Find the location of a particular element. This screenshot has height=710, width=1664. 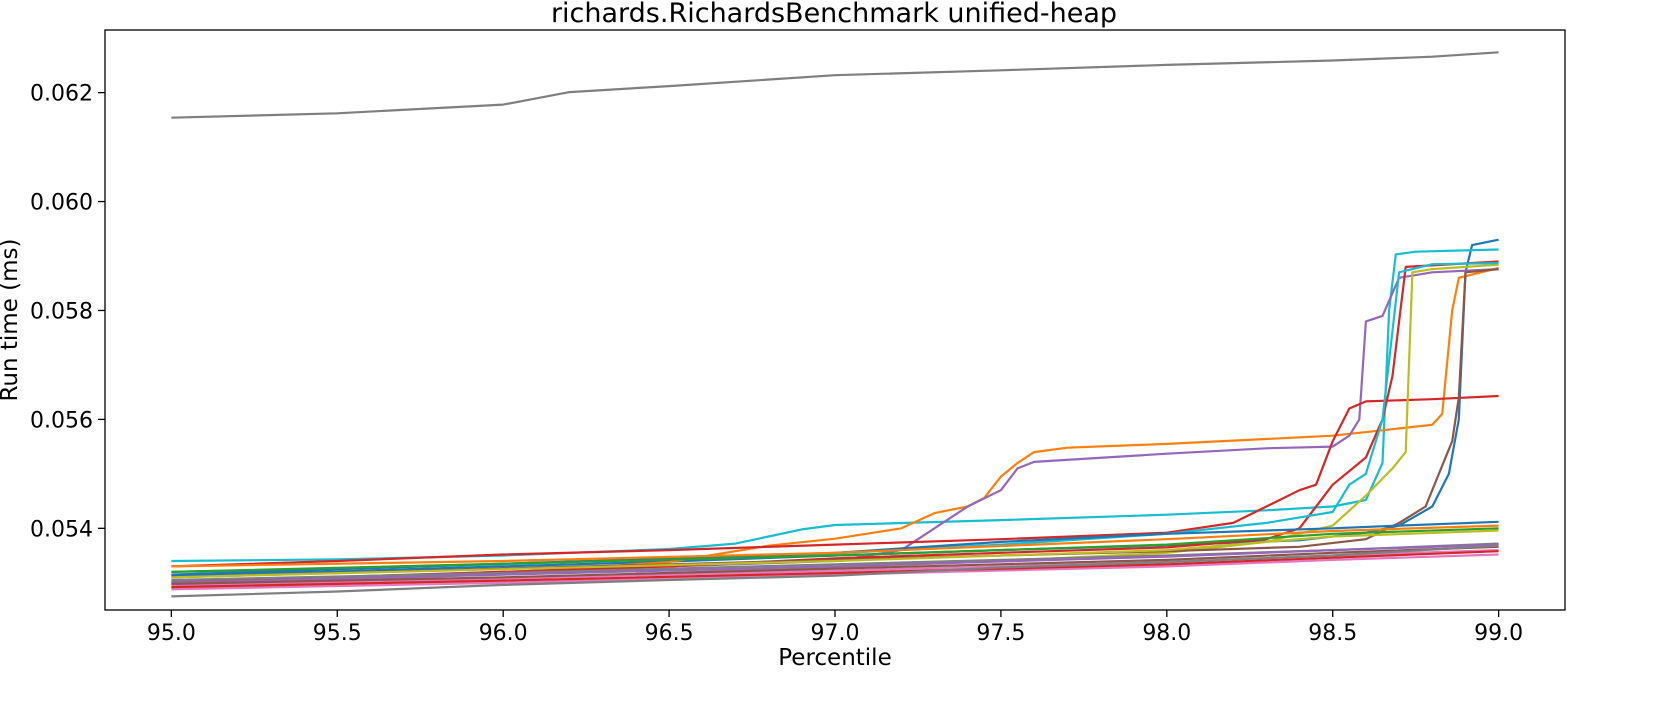

x-tick-label: 95.0 is located at coordinates (171, 633).